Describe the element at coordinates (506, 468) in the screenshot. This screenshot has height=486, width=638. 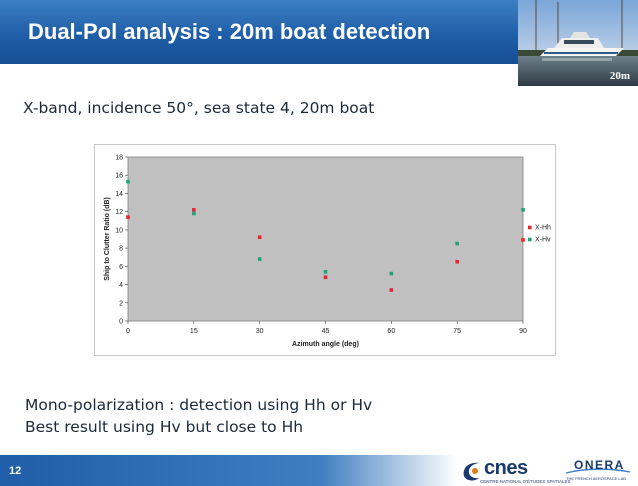
I see `cnes-wordmark: cnes` at that location.